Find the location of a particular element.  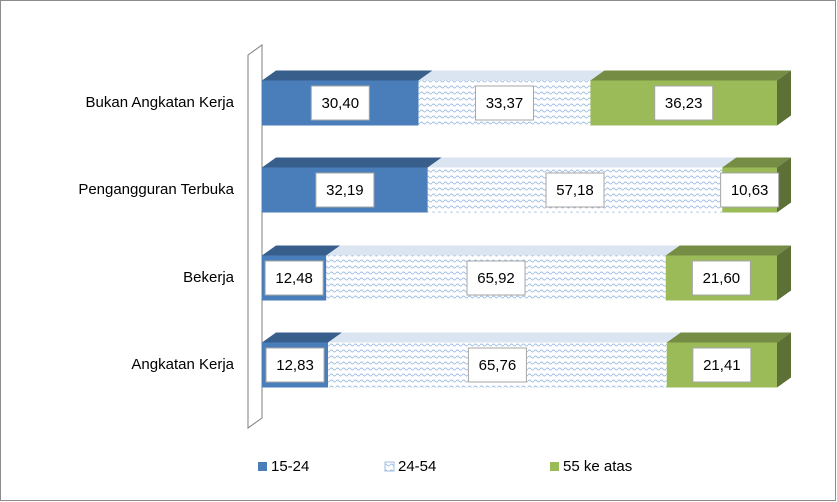

data-label: 30,40 is located at coordinates (341, 103).